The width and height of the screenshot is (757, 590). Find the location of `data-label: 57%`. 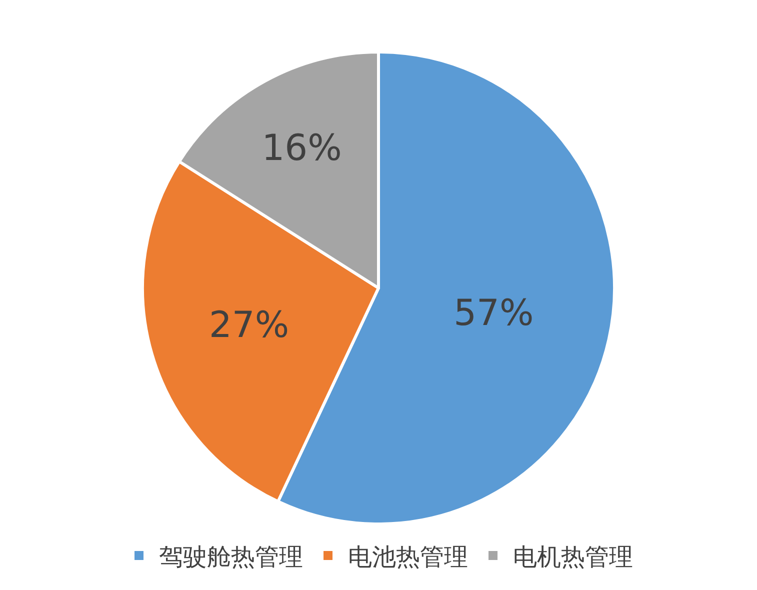

data-label: 57% is located at coordinates (494, 313).